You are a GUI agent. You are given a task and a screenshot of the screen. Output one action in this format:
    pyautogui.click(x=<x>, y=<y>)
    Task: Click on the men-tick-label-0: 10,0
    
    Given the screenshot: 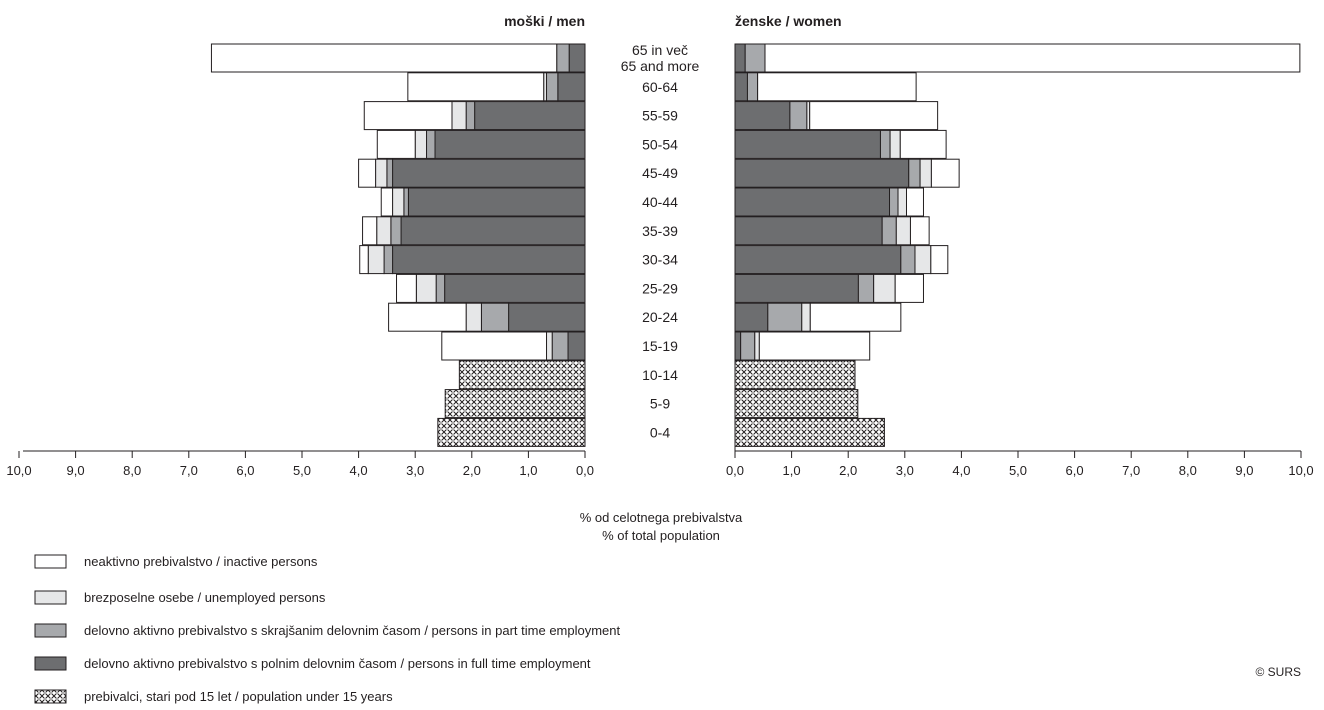 What is the action you would take?
    pyautogui.click(x=18, y=470)
    